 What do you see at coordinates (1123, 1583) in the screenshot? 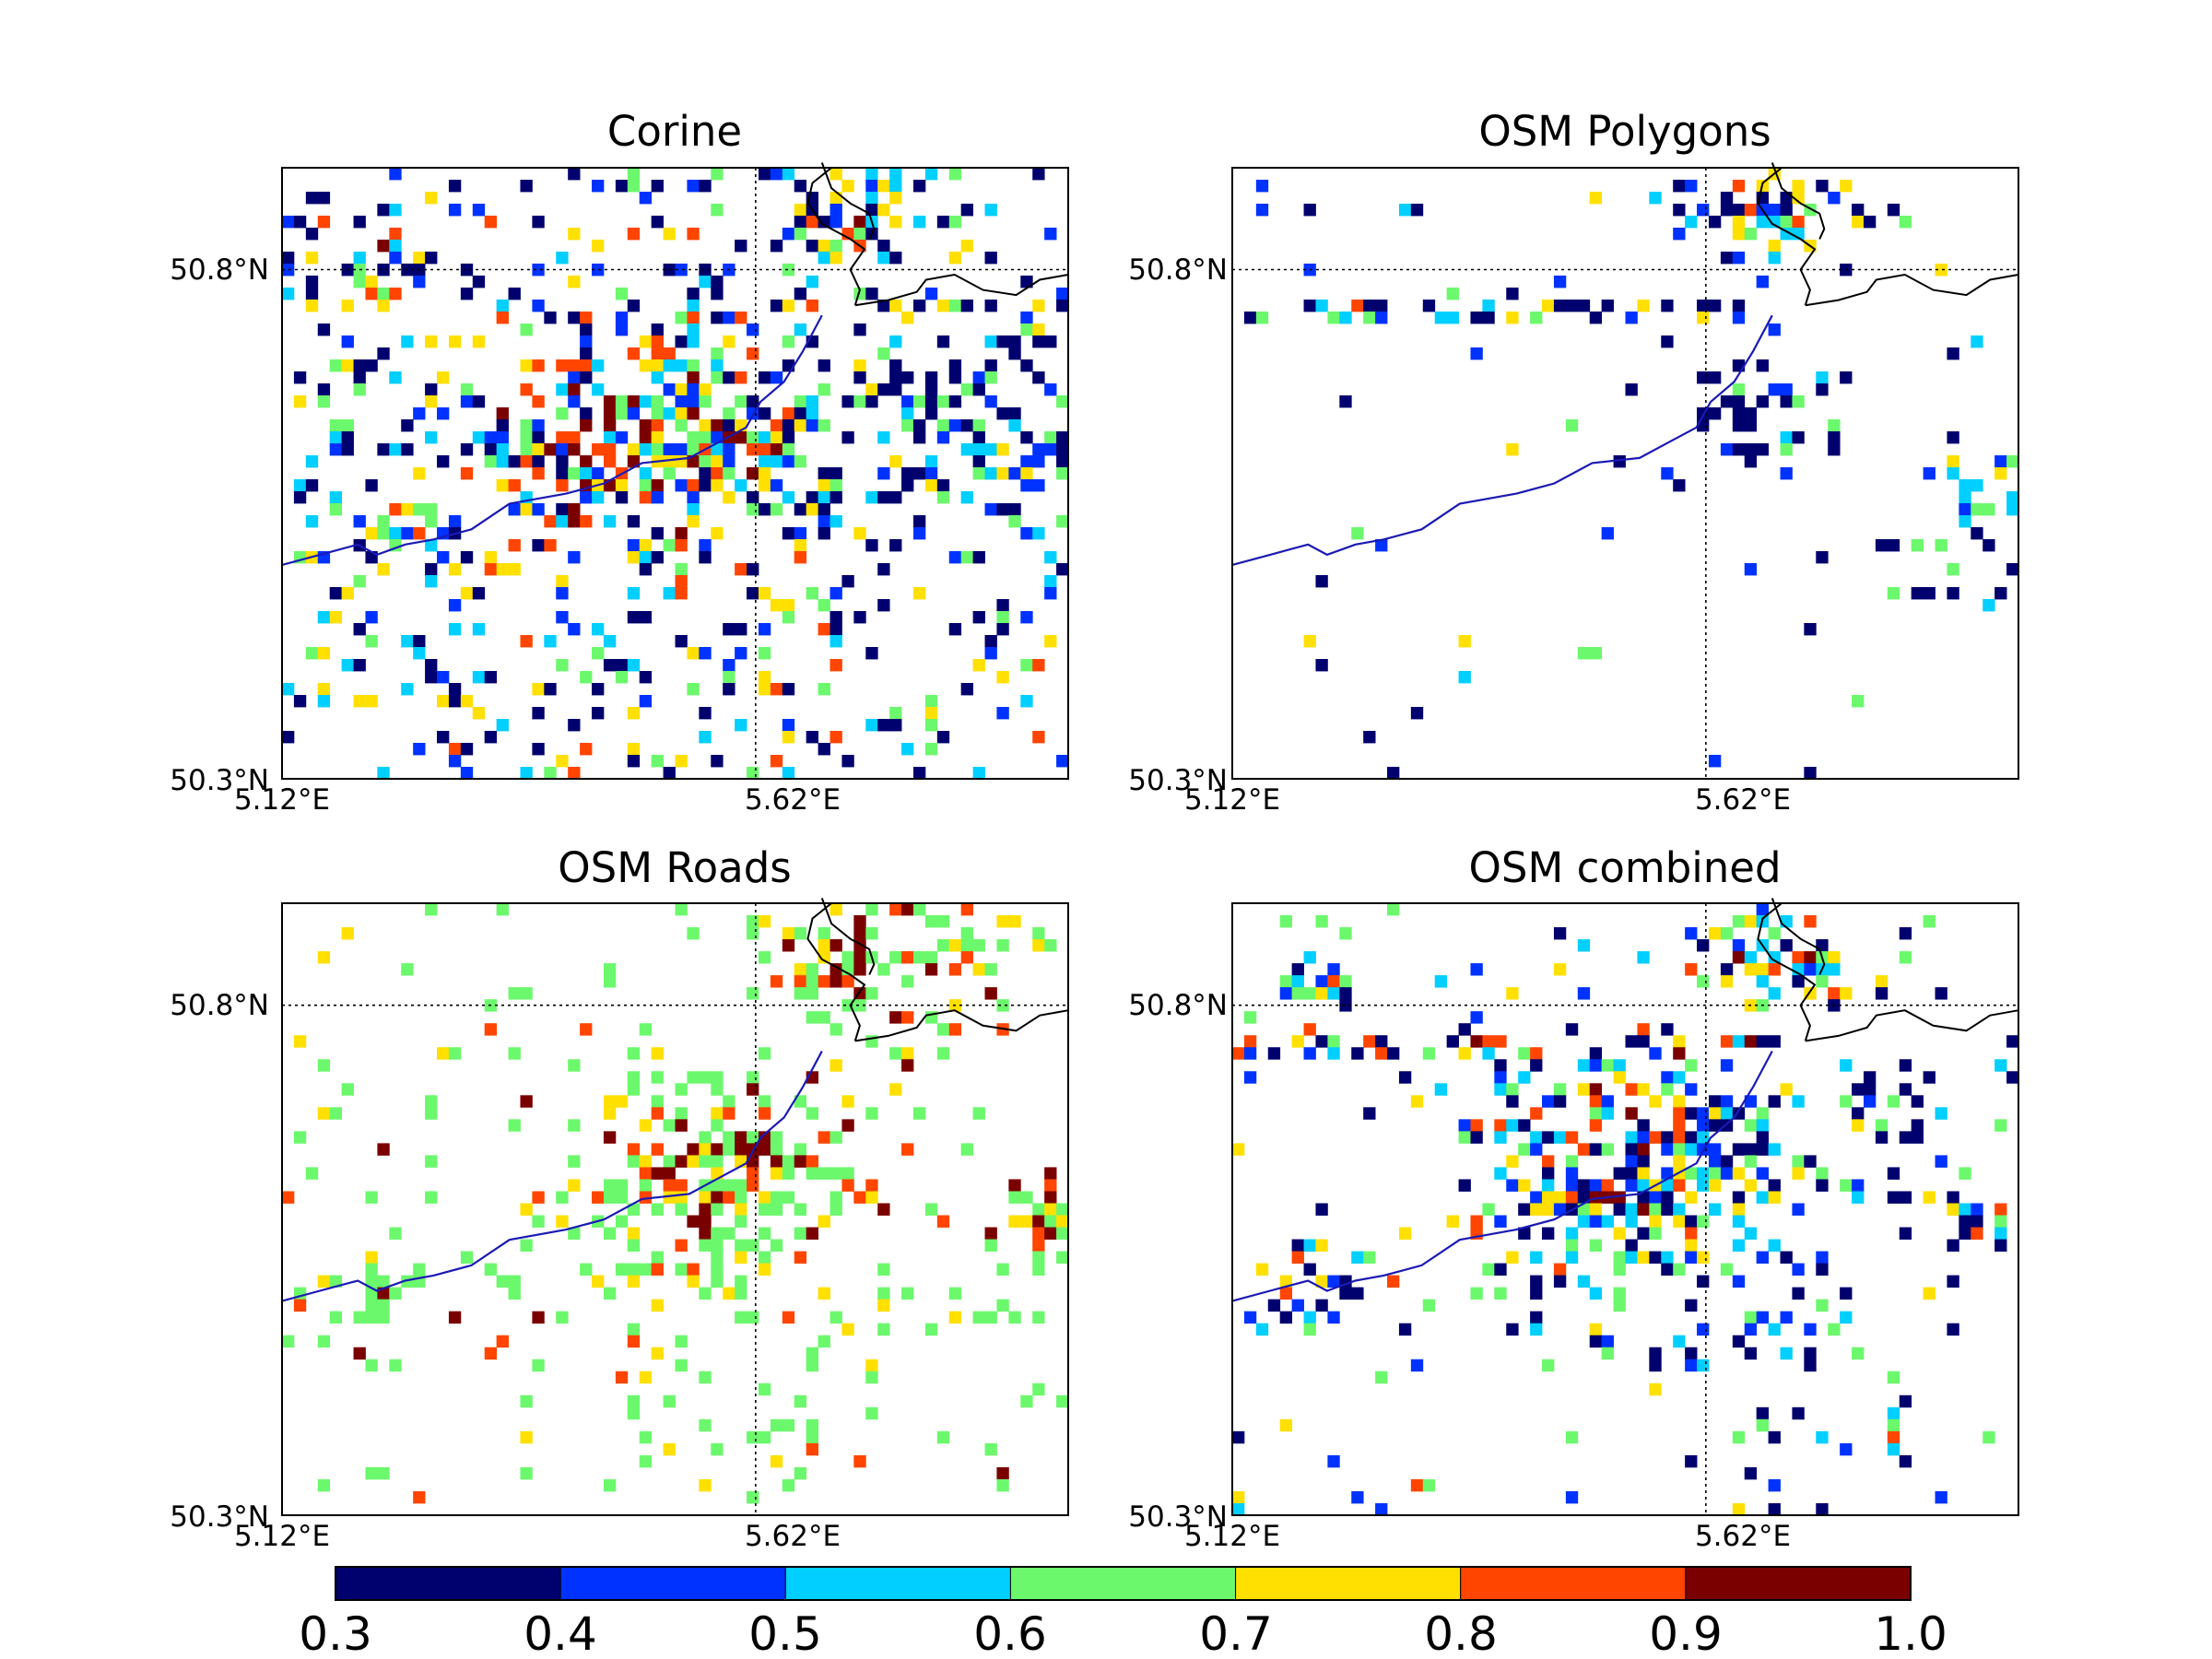
I see `colorbar-segment` at bounding box center [1123, 1583].